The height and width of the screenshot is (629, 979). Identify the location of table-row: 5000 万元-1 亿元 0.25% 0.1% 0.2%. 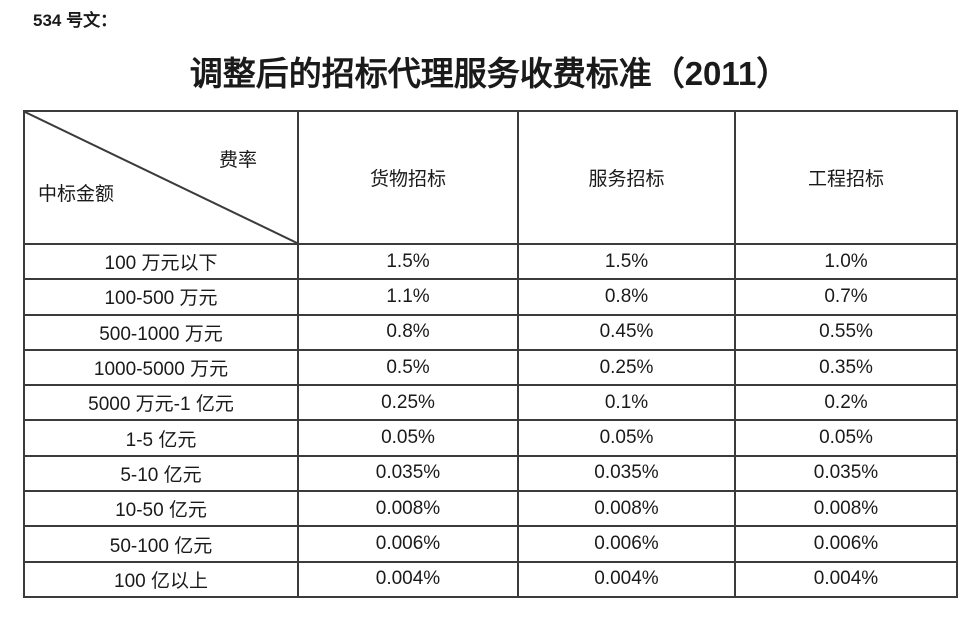
(490, 403).